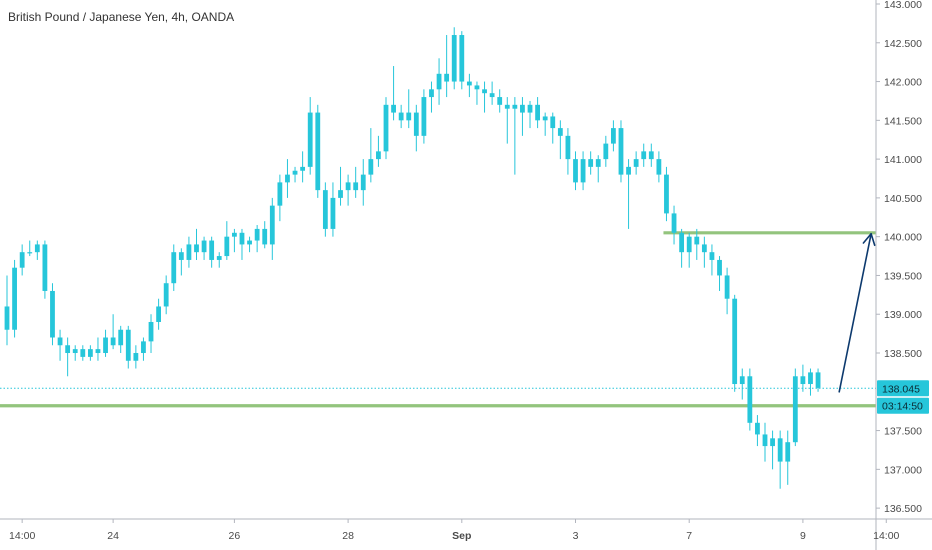 This screenshot has height=550, width=932. Describe the element at coordinates (903, 5) in the screenshot. I see `price-tick-label: 143.000` at that location.